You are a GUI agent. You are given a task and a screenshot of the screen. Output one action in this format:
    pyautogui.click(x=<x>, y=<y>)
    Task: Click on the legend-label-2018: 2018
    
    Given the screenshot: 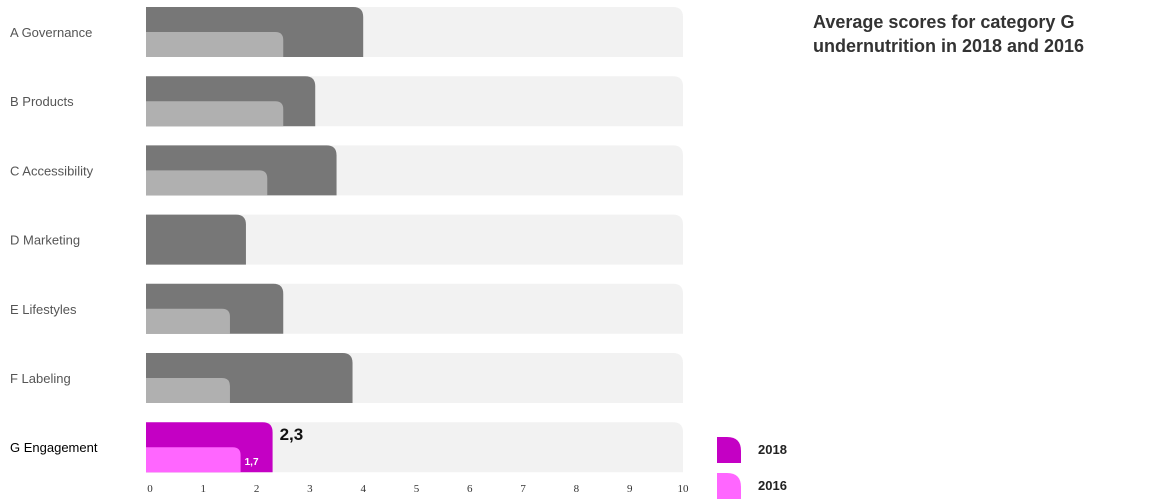 What is the action you would take?
    pyautogui.click(x=772, y=449)
    